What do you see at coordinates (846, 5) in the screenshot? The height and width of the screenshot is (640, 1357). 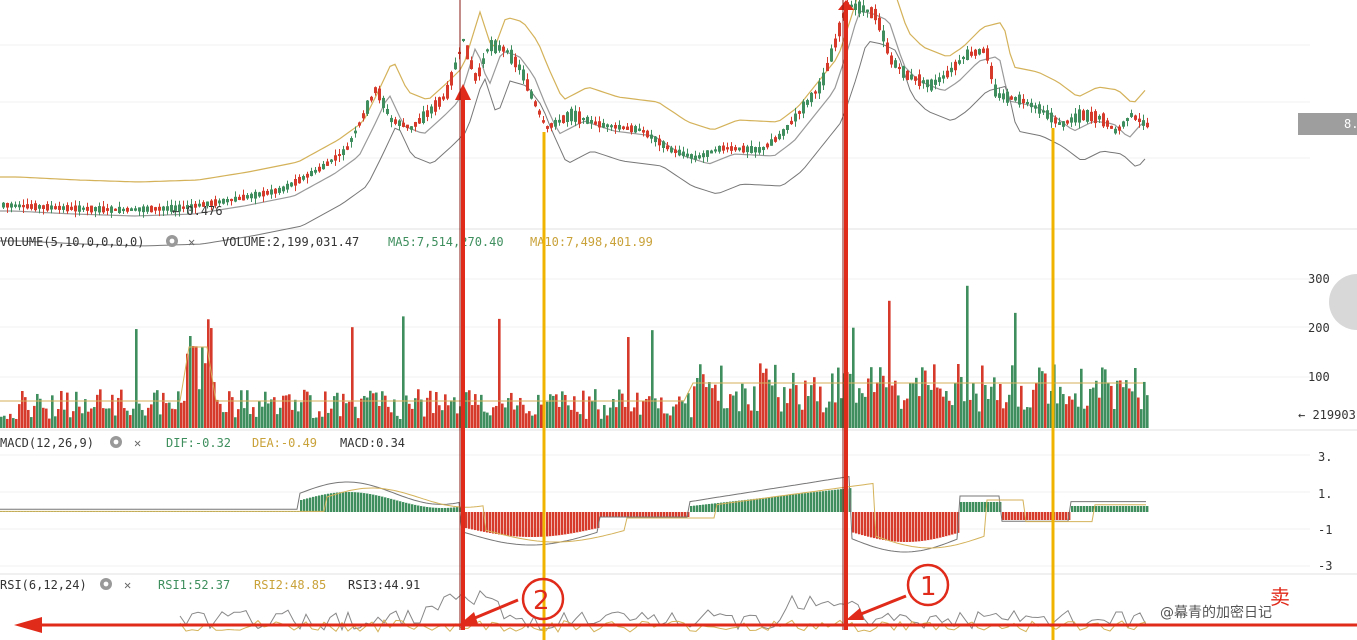 I see `red-arrowhead` at bounding box center [846, 5].